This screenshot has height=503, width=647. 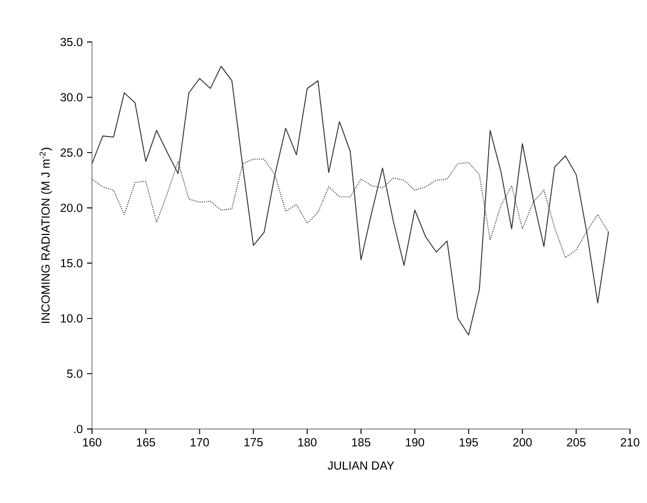 What do you see at coordinates (469, 442) in the screenshot?
I see `x-tick-label: 195` at bounding box center [469, 442].